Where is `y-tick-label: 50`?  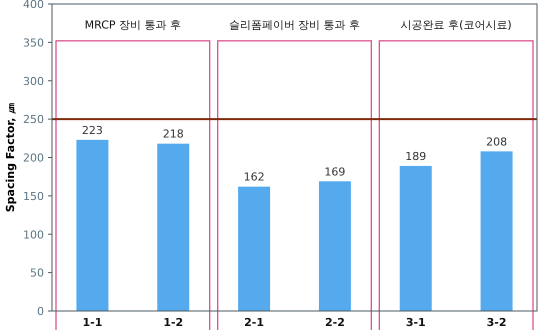
y-tick-label: 50 is located at coordinates (37, 273).